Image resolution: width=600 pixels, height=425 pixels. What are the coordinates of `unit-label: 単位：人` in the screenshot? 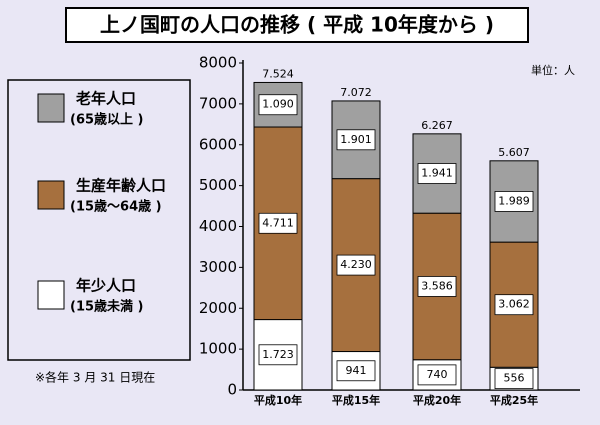 It's located at (553, 70).